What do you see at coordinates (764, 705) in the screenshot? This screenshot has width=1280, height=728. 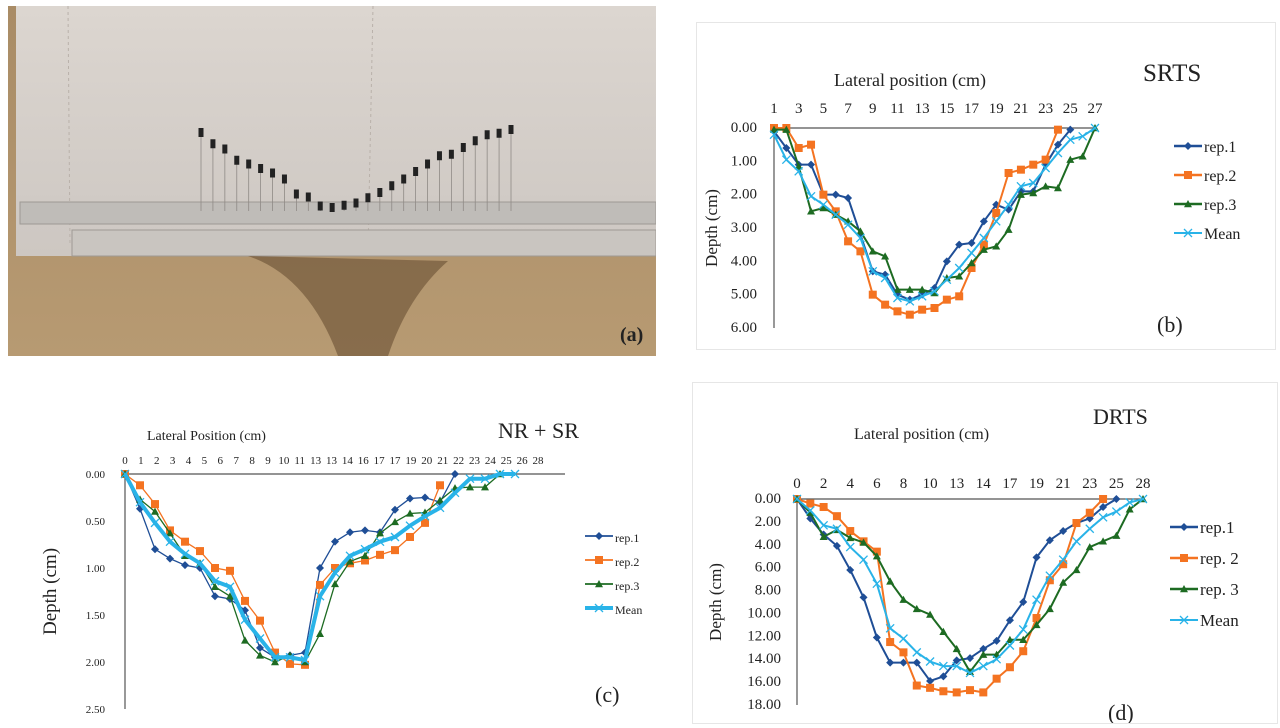 I see `y-tick-label: 18.00` at bounding box center [764, 705].